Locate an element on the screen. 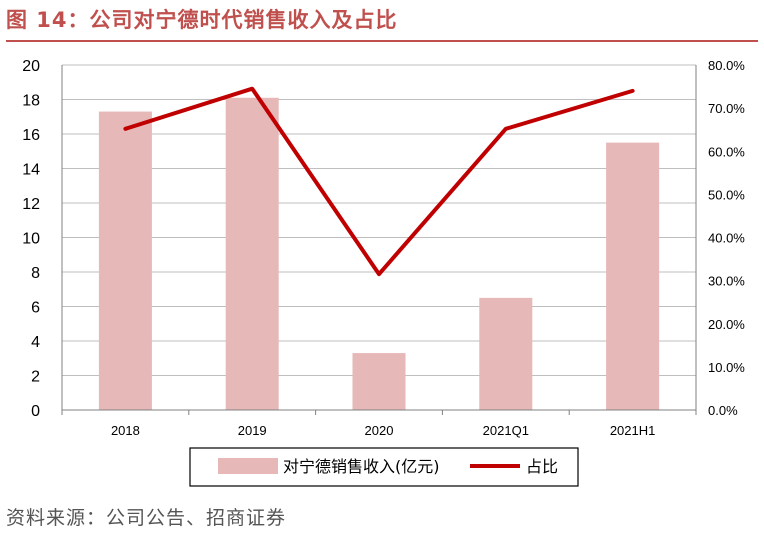 The image size is (764, 533). x-tick-label: 2020 is located at coordinates (379, 430).